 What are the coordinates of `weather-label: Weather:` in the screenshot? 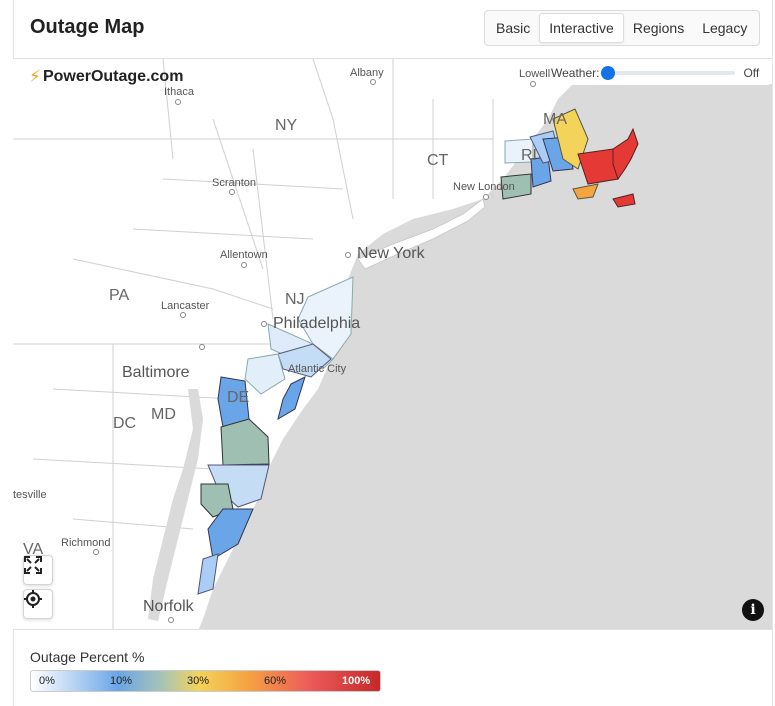 It's located at (575, 73).